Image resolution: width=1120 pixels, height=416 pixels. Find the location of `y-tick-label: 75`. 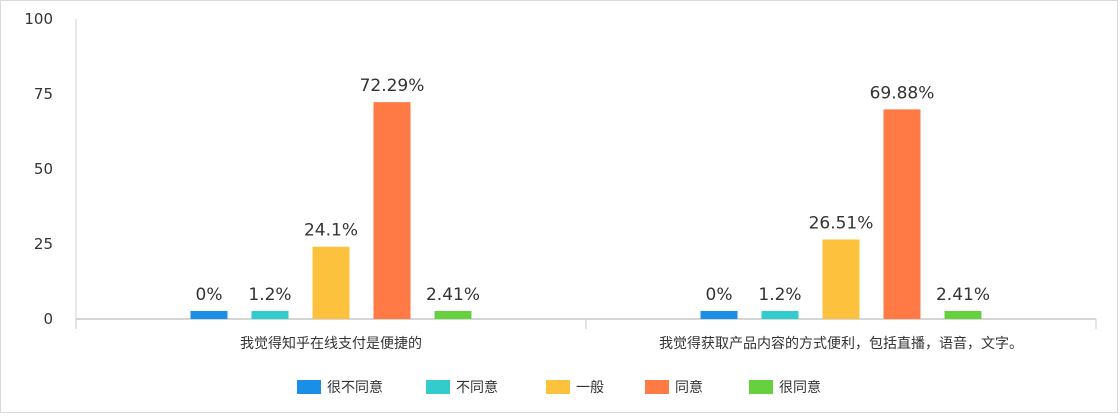

y-tick-label: 75 is located at coordinates (43, 94).